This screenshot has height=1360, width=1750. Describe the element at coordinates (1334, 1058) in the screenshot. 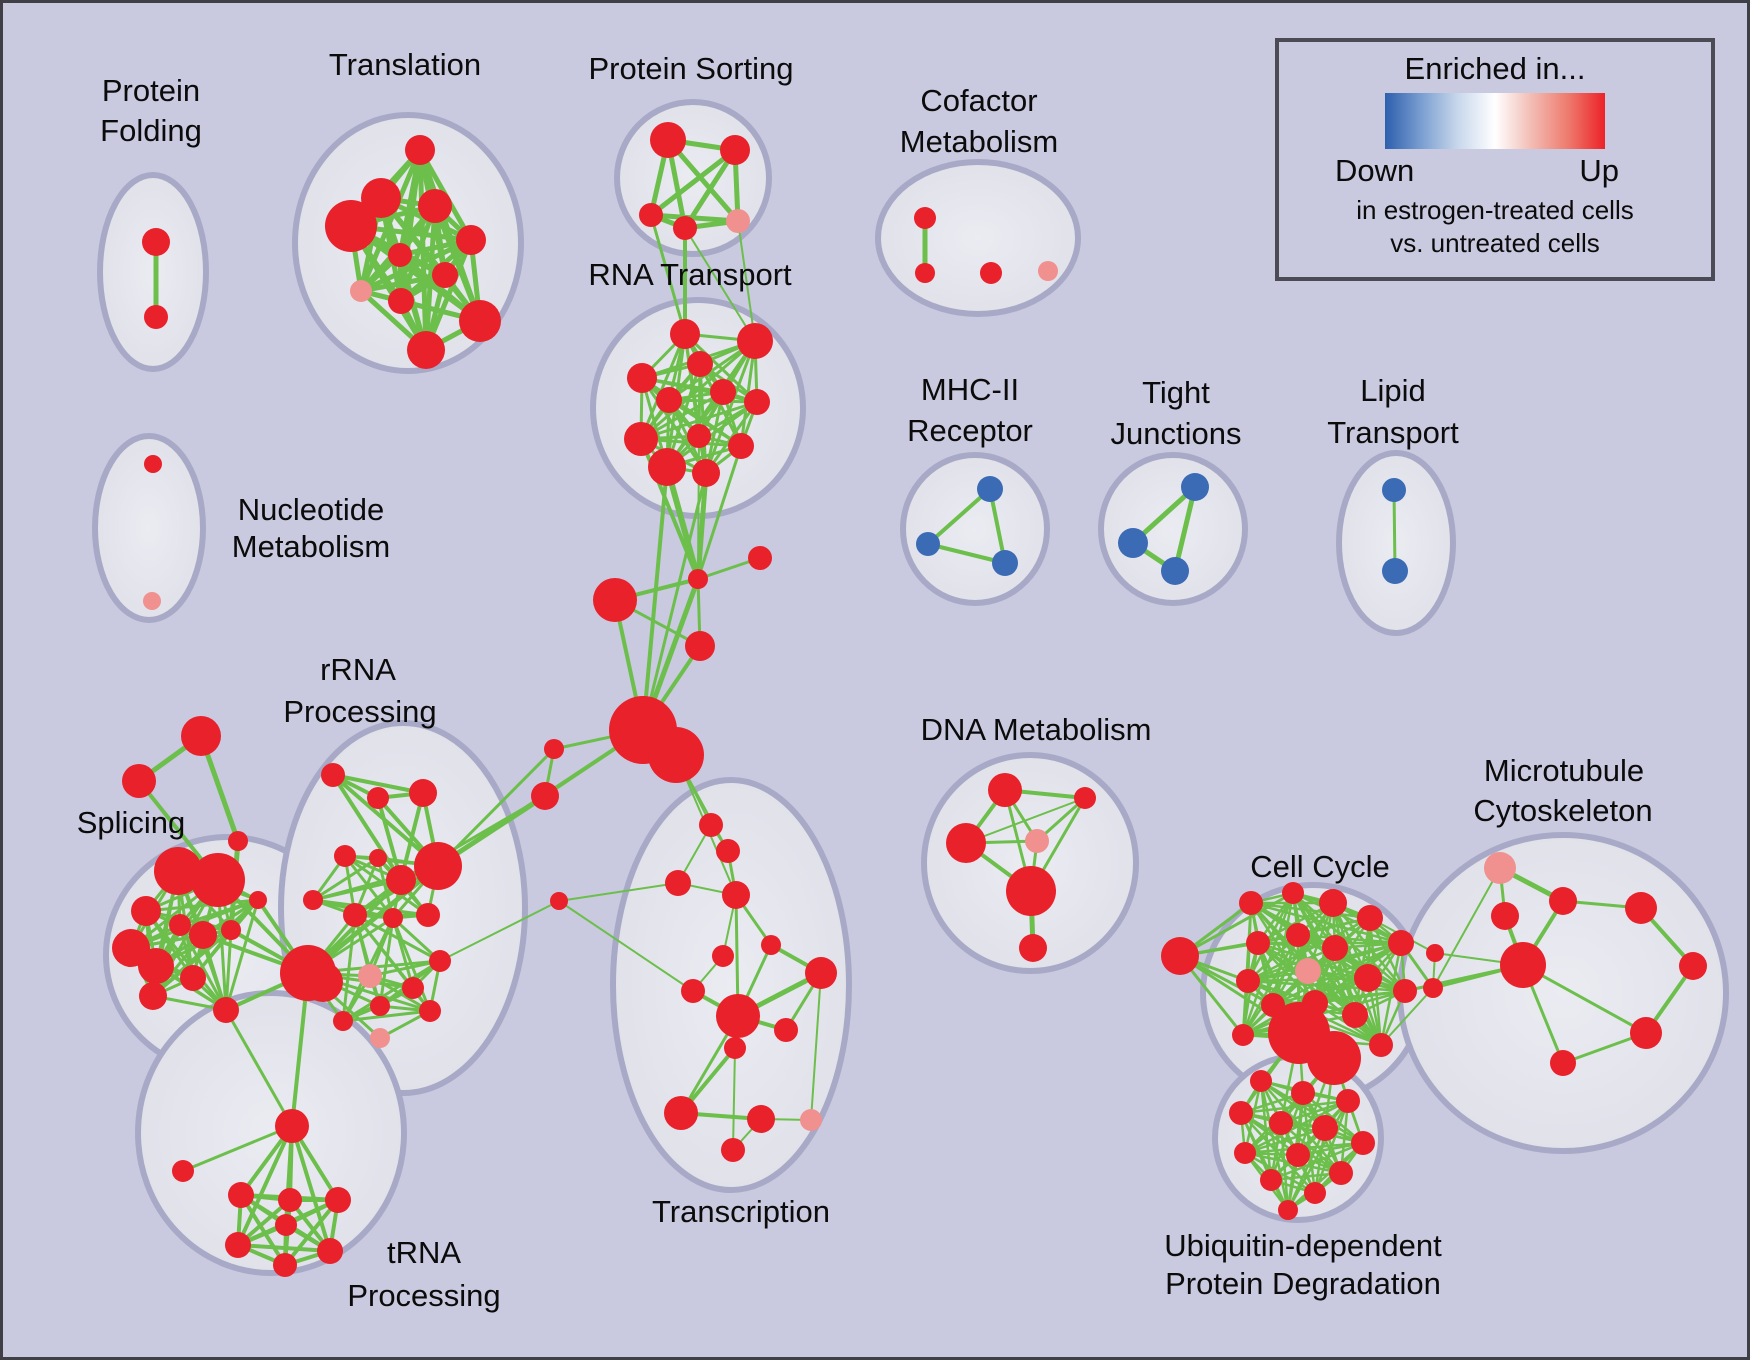

I see `node-ccb2` at that location.